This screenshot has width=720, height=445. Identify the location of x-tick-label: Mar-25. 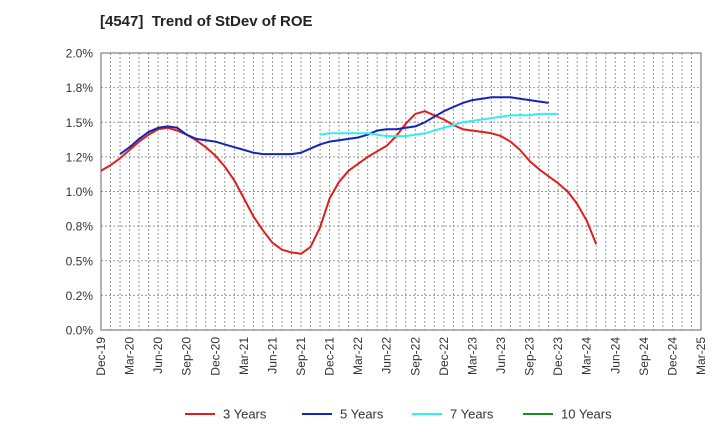
(701, 356).